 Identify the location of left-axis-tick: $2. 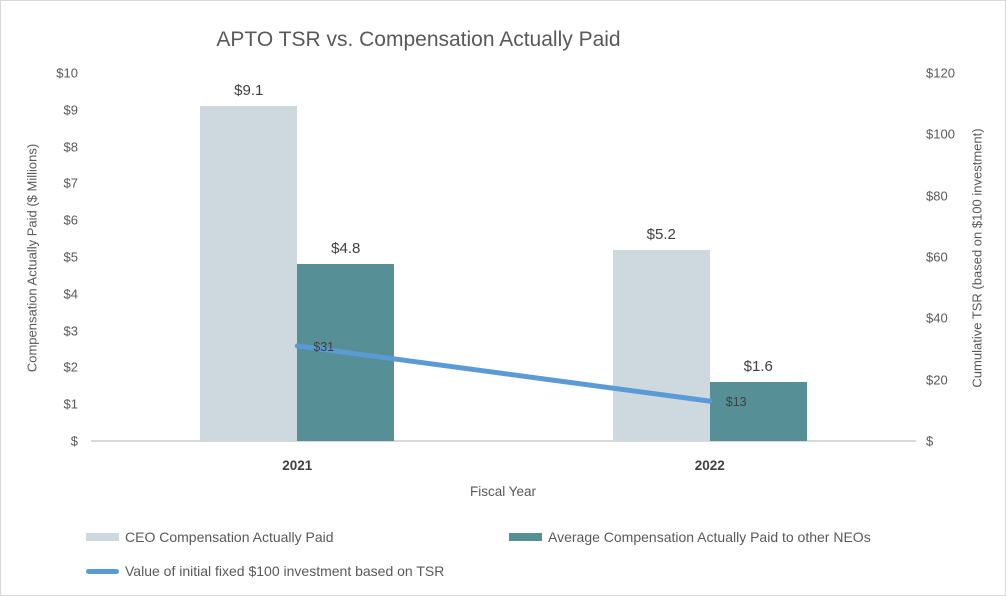
(70, 367).